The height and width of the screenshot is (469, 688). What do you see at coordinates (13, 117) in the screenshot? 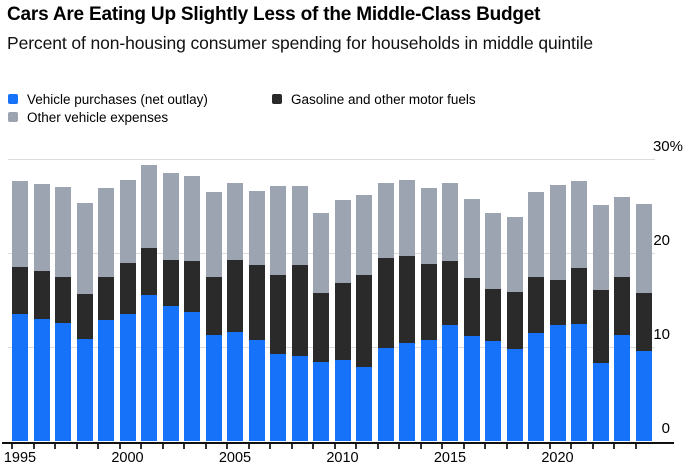
I see `legend-swatch-gray-icon` at bounding box center [13, 117].